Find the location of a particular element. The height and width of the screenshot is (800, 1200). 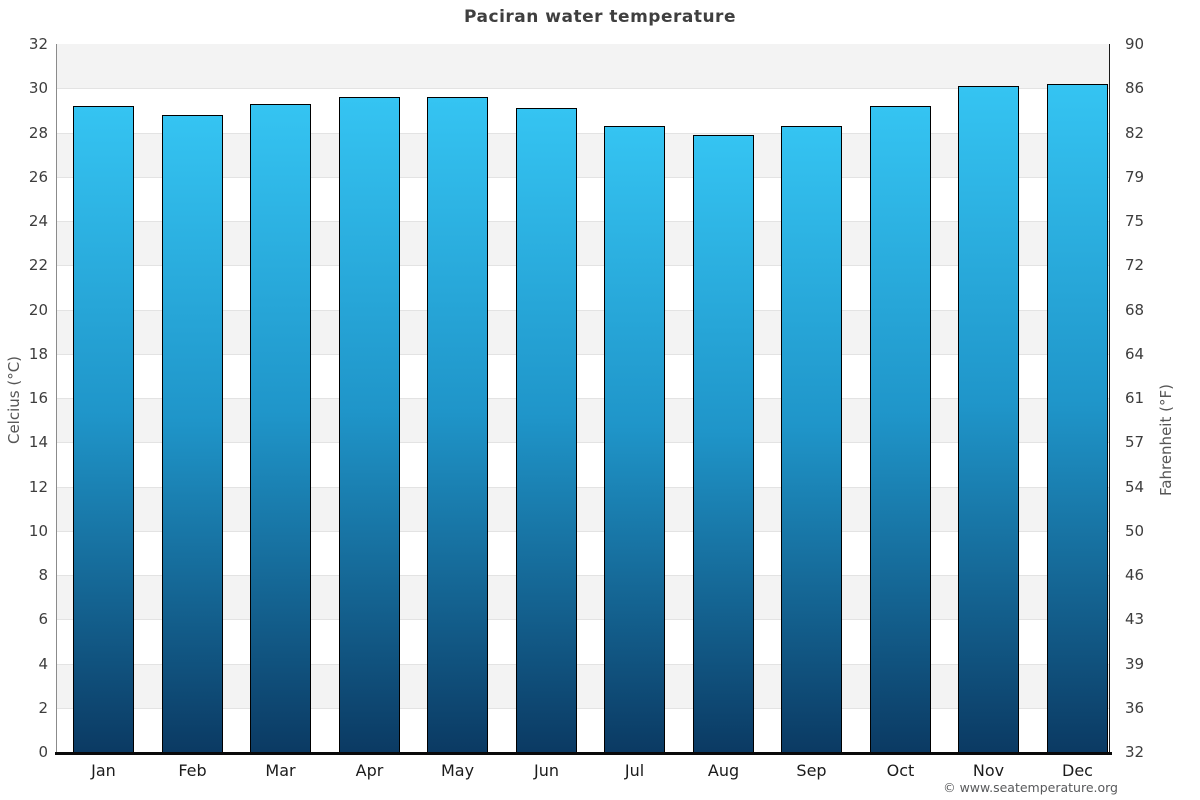

y-tick-left-24: 24 is located at coordinates (38, 221).